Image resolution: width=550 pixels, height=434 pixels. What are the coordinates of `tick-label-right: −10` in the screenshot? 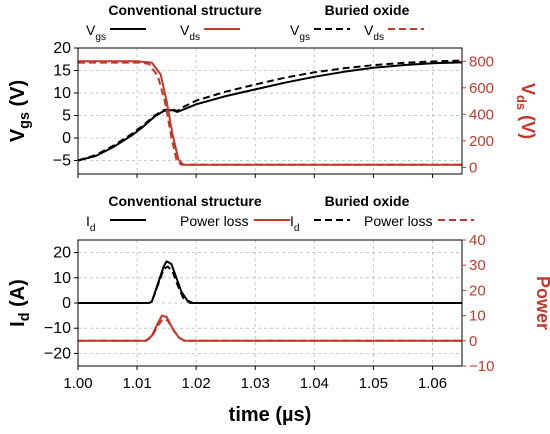 It's located at (481, 366).